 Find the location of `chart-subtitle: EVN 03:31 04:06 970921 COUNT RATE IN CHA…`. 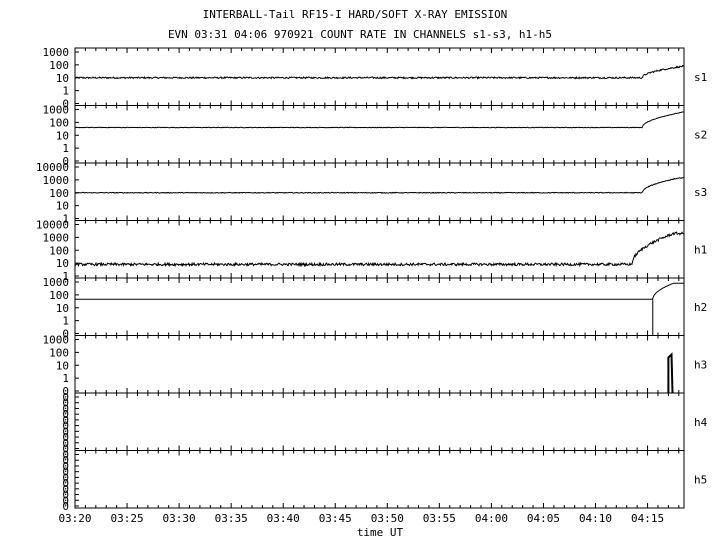

chart-subtitle: EVN 03:31 04:06 970921 COUNT RATE IN CHA… is located at coordinates (360, 34).